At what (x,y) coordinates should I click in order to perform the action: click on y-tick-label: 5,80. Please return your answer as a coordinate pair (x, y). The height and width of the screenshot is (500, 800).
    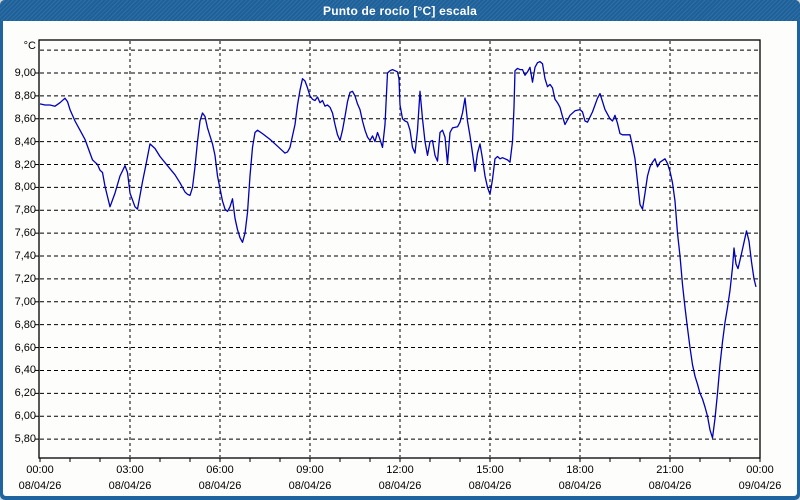
    Looking at the image, I should click on (25, 439).